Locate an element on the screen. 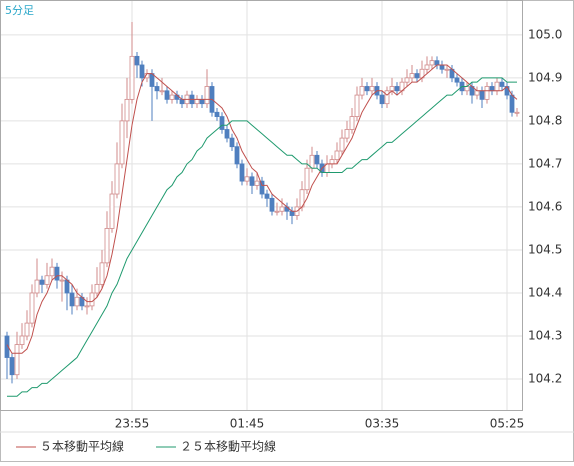 Image resolution: width=574 pixels, height=466 pixels. legend-label: ２５本移動平均線 is located at coordinates (228, 446).